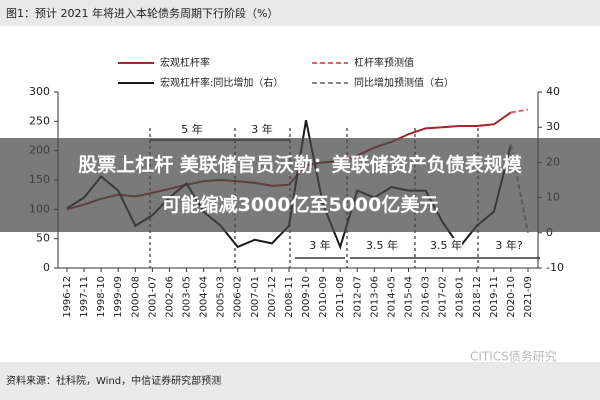 The image size is (600, 400). What do you see at coordinates (221, 297) in the screenshot?
I see `x-tick-label: 2005-03` at bounding box center [221, 297].